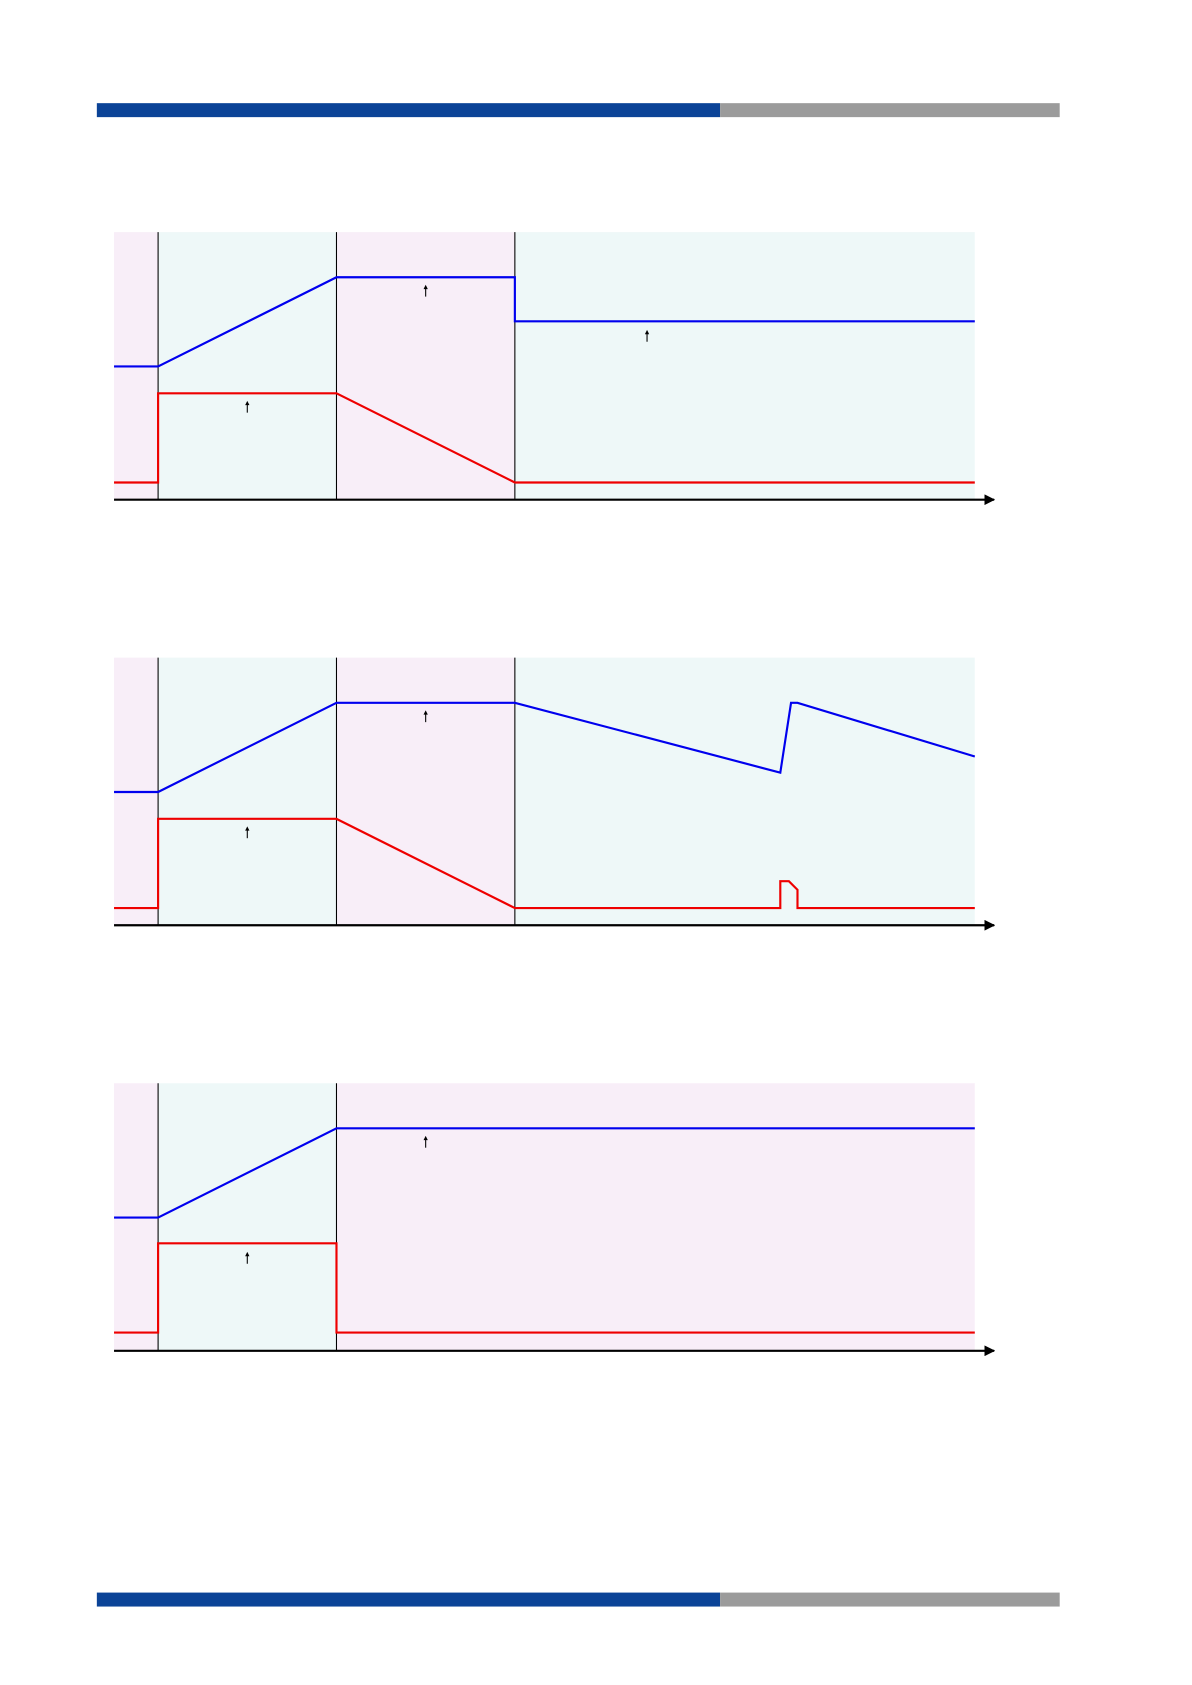 The image size is (1192, 1685). I want to click on footer-bar-gray, so click(890, 1599).